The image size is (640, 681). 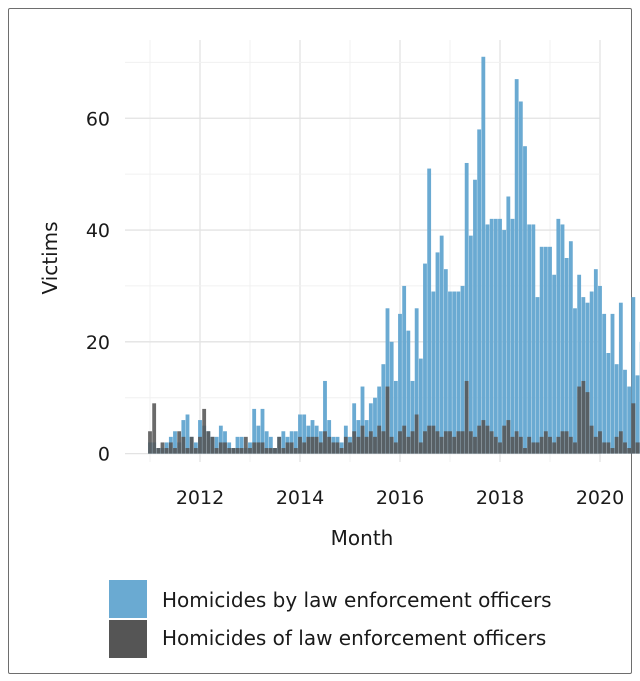 What do you see at coordinates (104, 455) in the screenshot?
I see `y-tick-label: 0` at bounding box center [104, 455].